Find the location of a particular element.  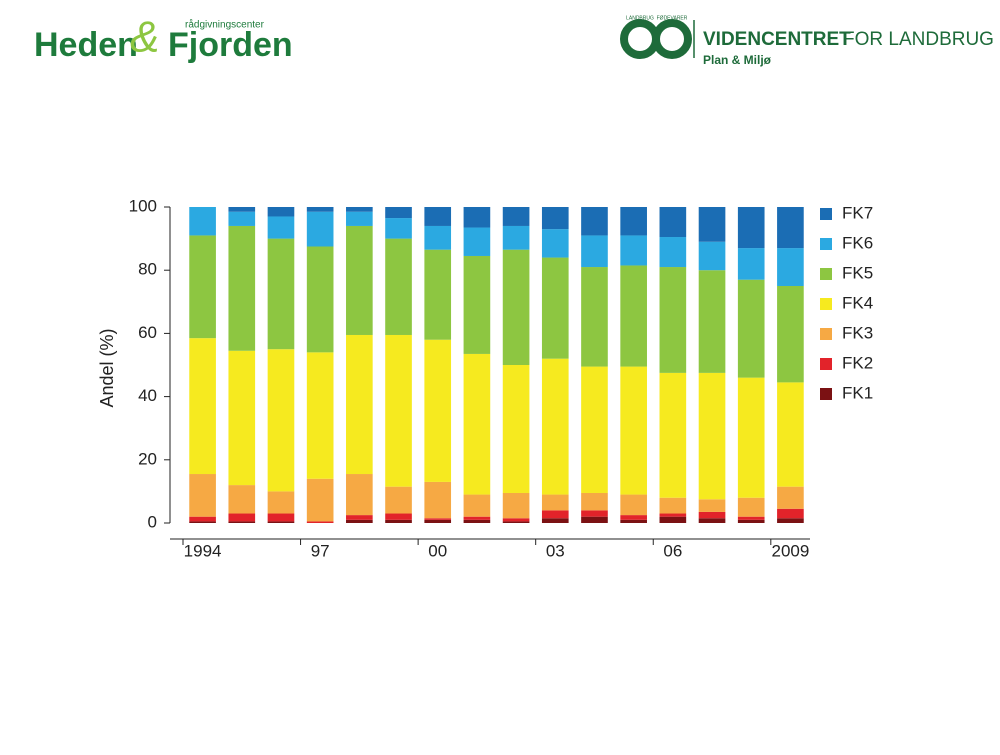

y-tick-label: 100 is located at coordinates (143, 205).